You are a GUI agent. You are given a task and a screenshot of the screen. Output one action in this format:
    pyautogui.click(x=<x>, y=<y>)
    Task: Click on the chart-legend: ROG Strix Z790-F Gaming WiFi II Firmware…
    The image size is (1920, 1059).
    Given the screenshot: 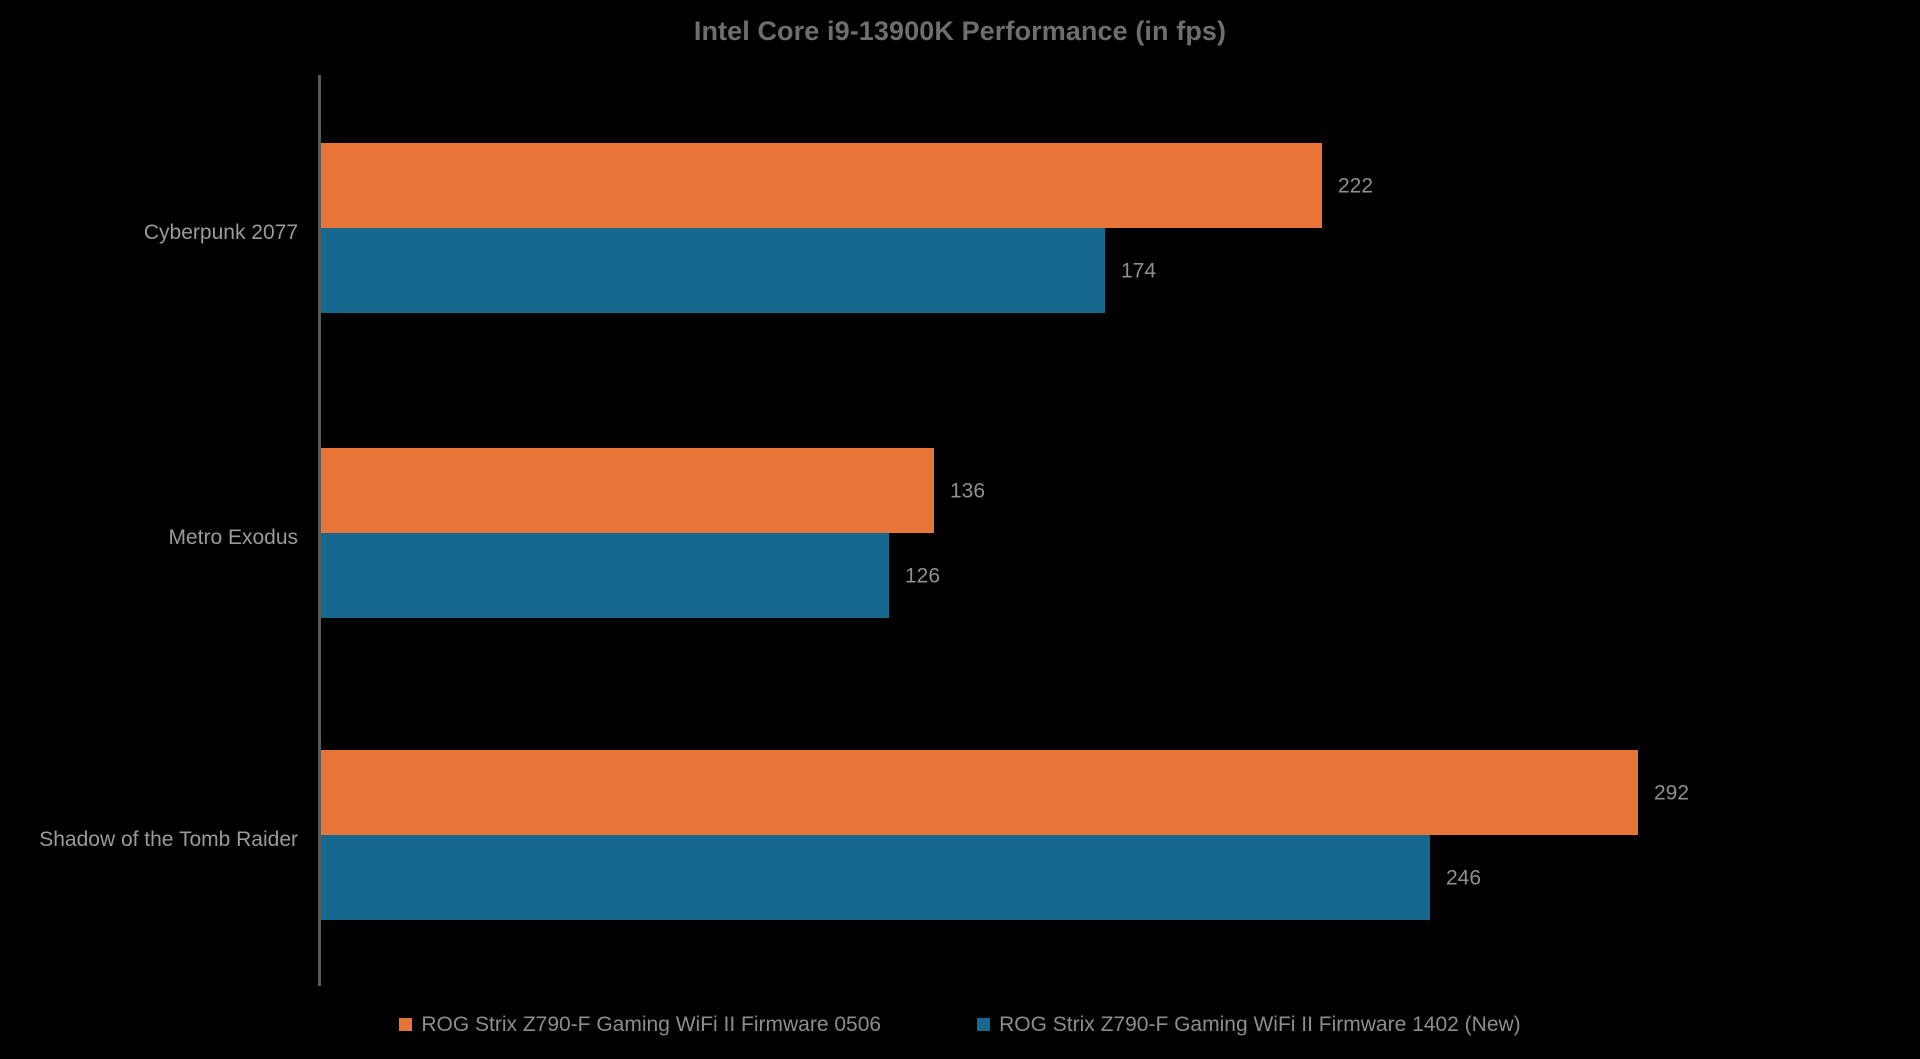 What is the action you would take?
    pyautogui.click(x=960, y=1024)
    